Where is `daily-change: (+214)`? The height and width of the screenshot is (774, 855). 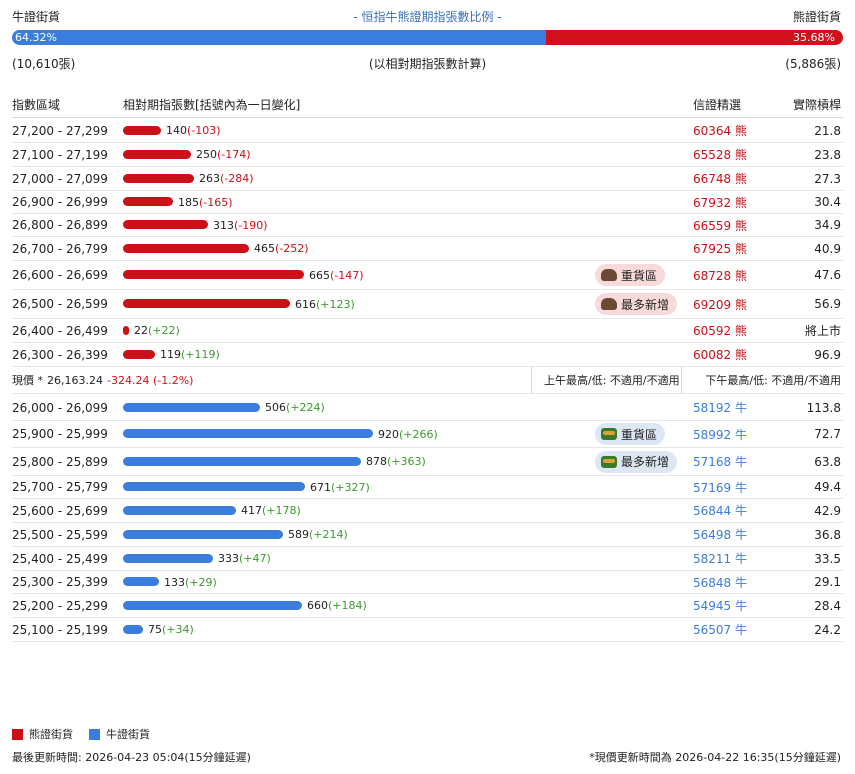
daily-change: (+214) is located at coordinates (328, 534).